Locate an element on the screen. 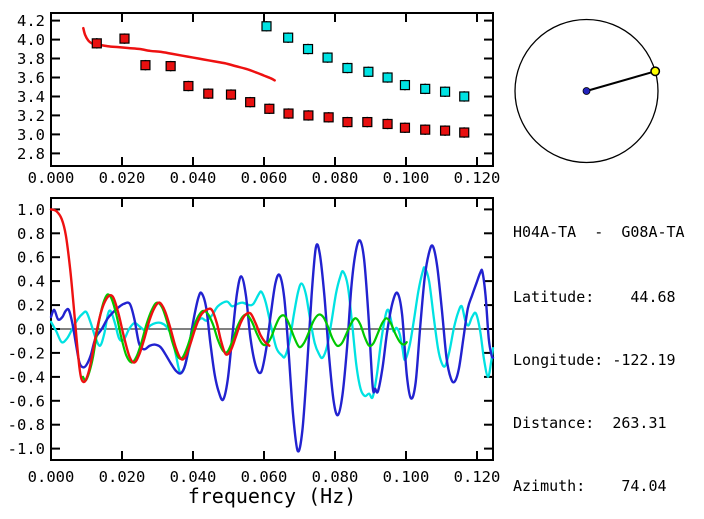 The height and width of the screenshot is (519, 704). station-azimuth-marker is located at coordinates (655, 71).